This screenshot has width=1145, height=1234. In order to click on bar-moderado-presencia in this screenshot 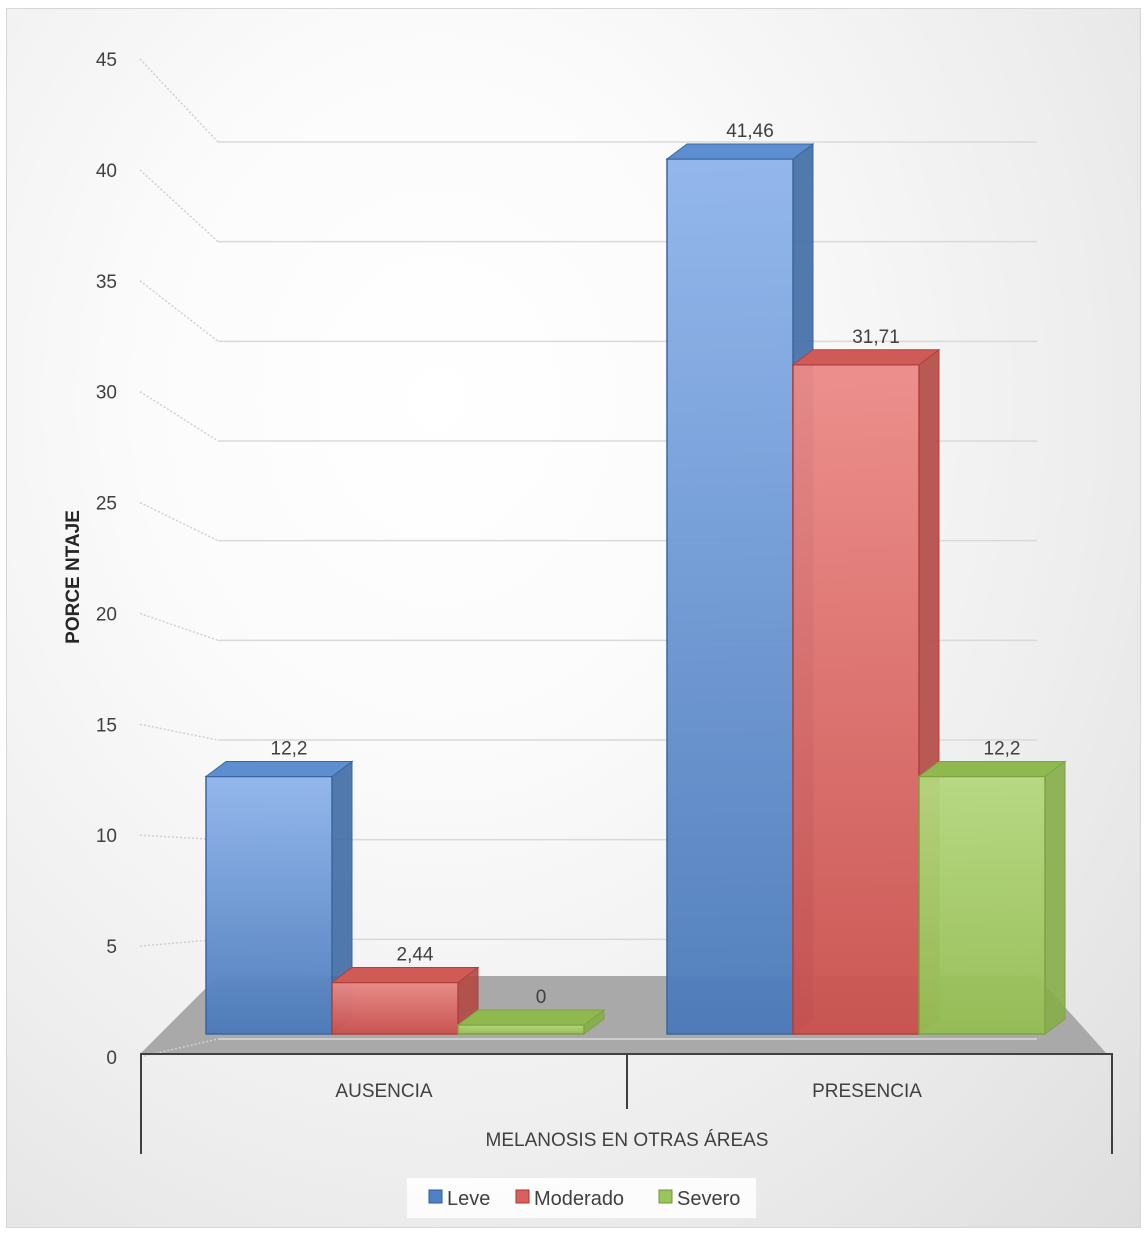, I will do `click(866, 691)`.